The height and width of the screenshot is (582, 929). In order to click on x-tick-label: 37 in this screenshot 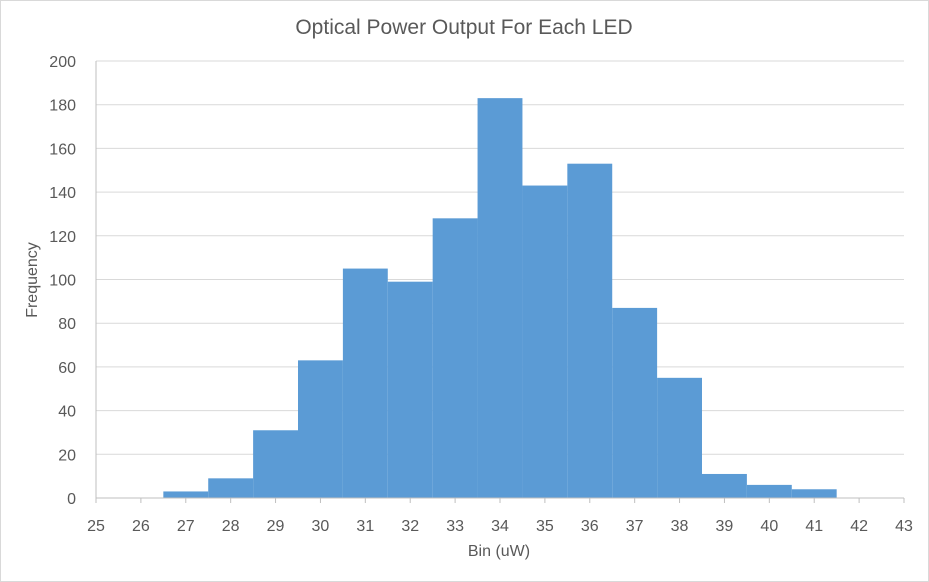, I will do `click(635, 526)`.